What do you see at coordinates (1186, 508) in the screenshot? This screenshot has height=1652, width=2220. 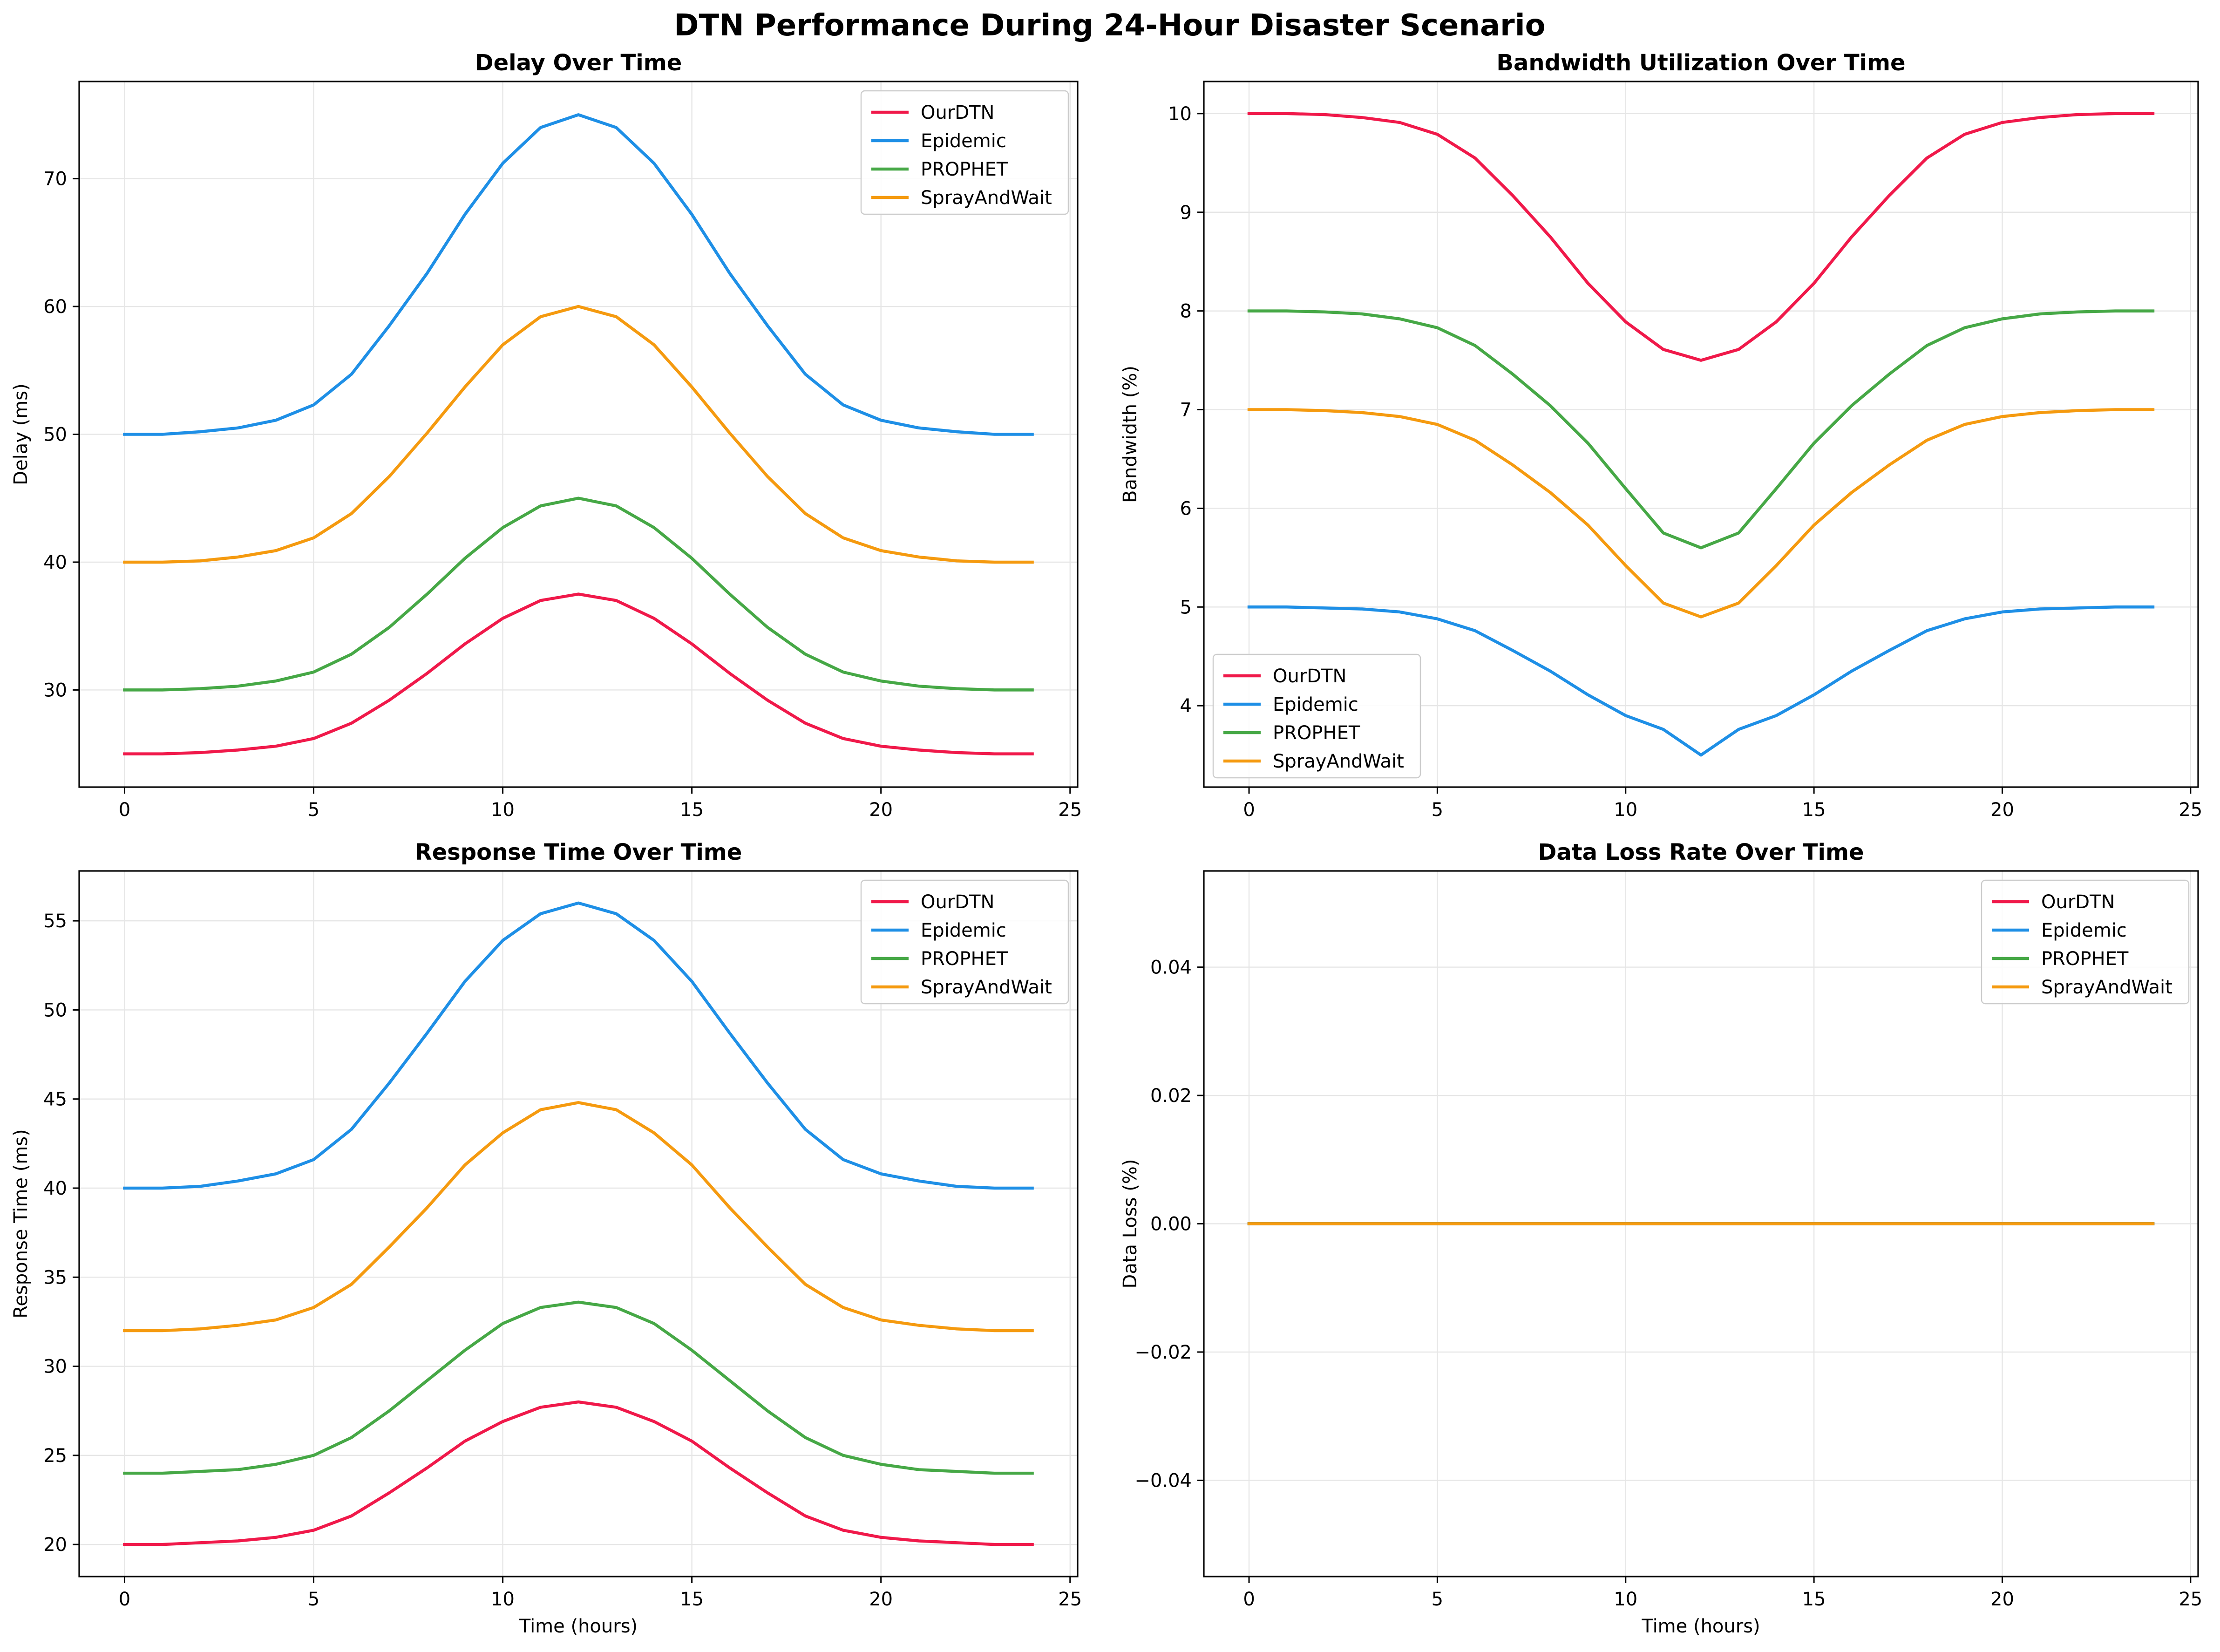 I see `y-tick-label: 6` at bounding box center [1186, 508].